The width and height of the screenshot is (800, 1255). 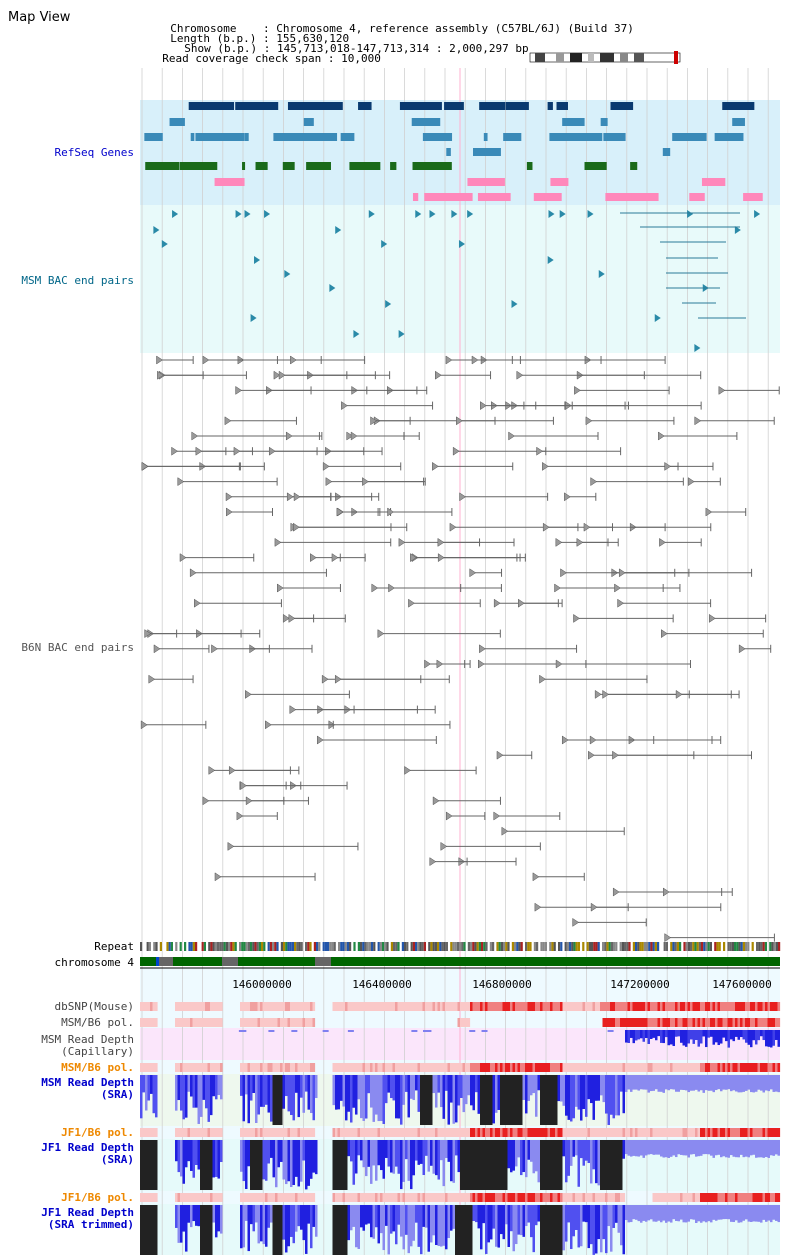 What do you see at coordinates (117, 1159) in the screenshot?
I see `jf1-depth-sra-label-2: (SRA)` at bounding box center [117, 1159].